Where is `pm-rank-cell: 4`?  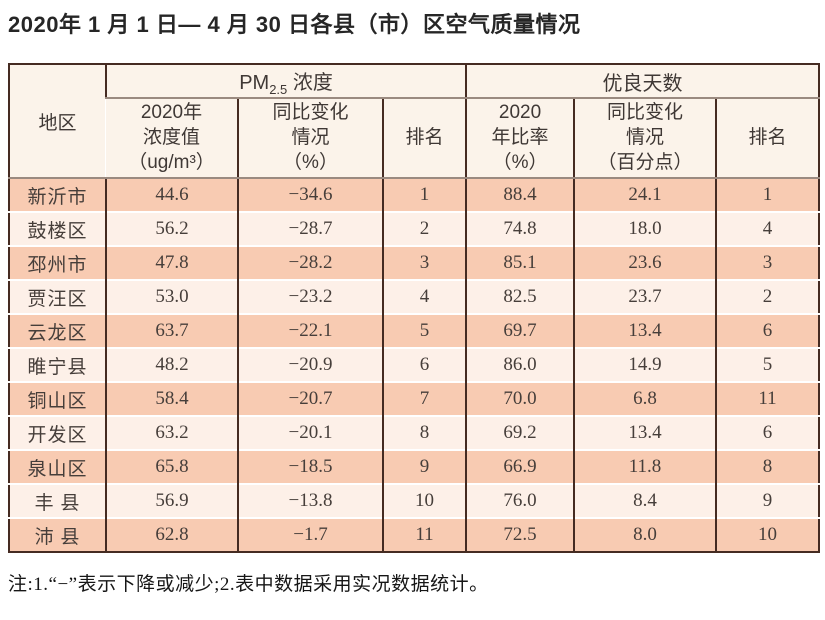
pm-rank-cell: 4 is located at coordinates (424, 297).